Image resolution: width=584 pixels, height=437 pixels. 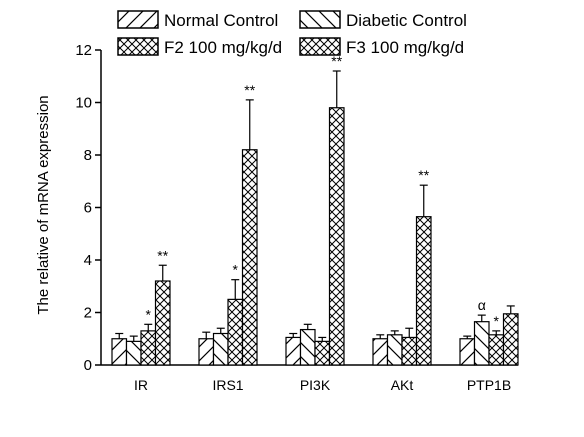 I want to click on y-tick-label: 6, so click(x=88, y=208).